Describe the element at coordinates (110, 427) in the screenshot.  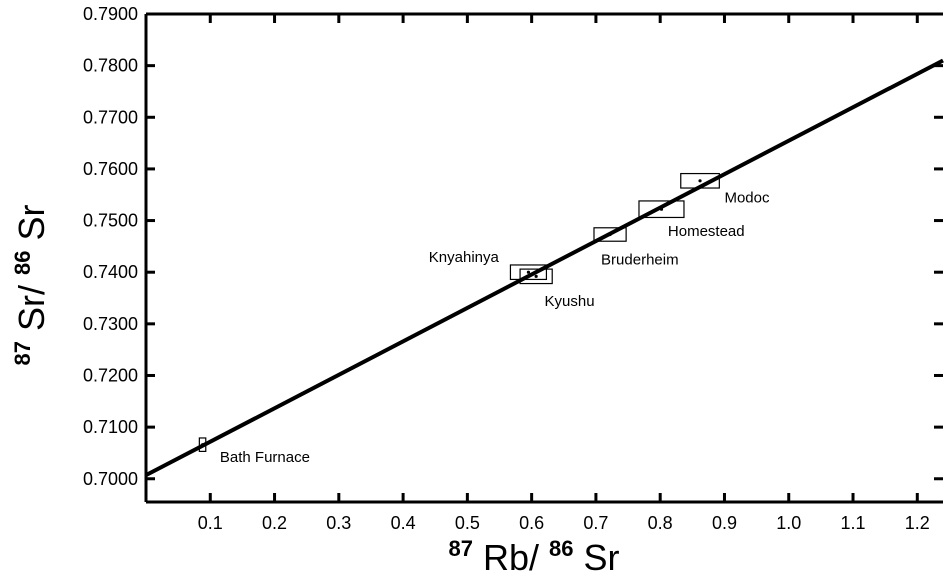
I see `y-tick-label-1: 0.7100` at that location.